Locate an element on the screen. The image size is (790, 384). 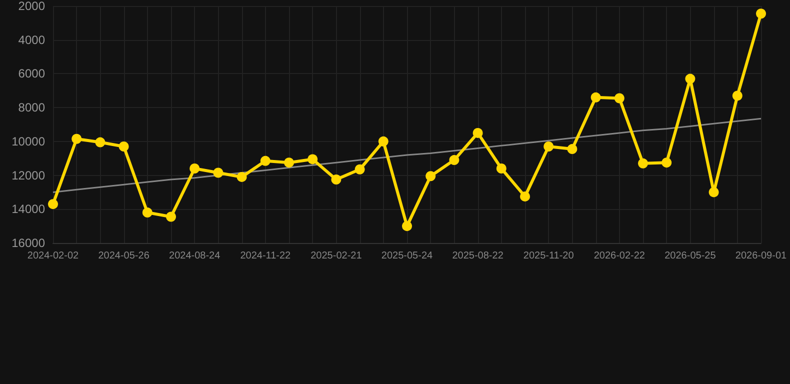
y-tick-label: 12000 is located at coordinates (29, 175).